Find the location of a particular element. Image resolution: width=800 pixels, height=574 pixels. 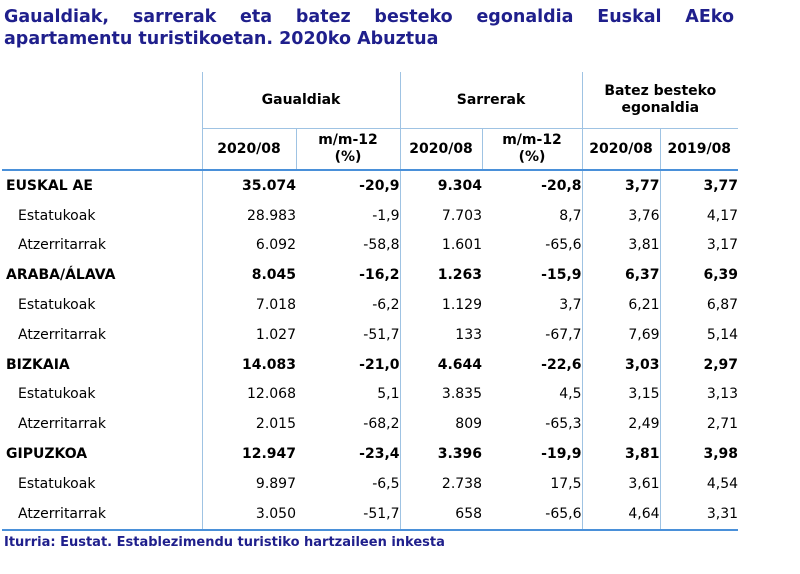

cell: 3,13 is located at coordinates (699, 394).